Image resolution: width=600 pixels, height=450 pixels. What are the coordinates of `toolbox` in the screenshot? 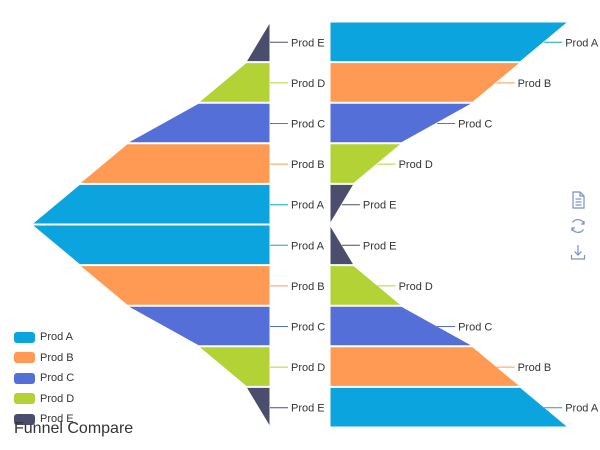 It's located at (578, 229).